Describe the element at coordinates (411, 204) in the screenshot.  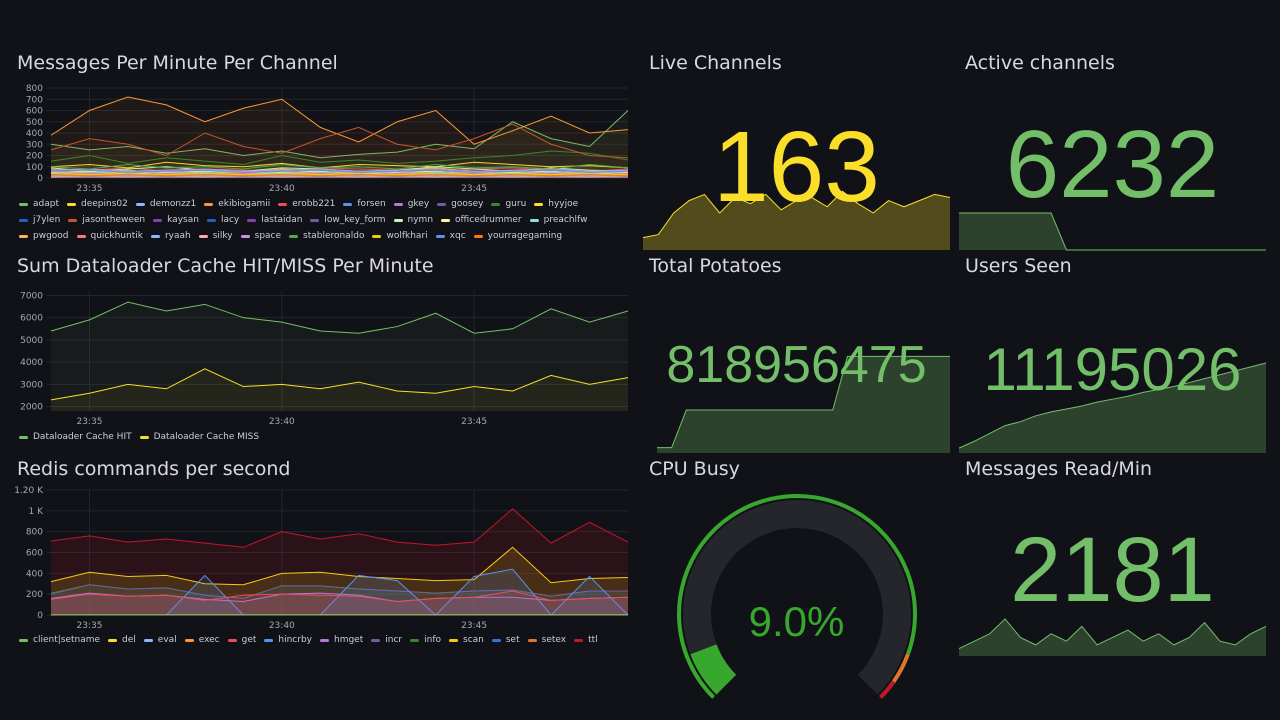
I see `legend-item: gkey` at that location.